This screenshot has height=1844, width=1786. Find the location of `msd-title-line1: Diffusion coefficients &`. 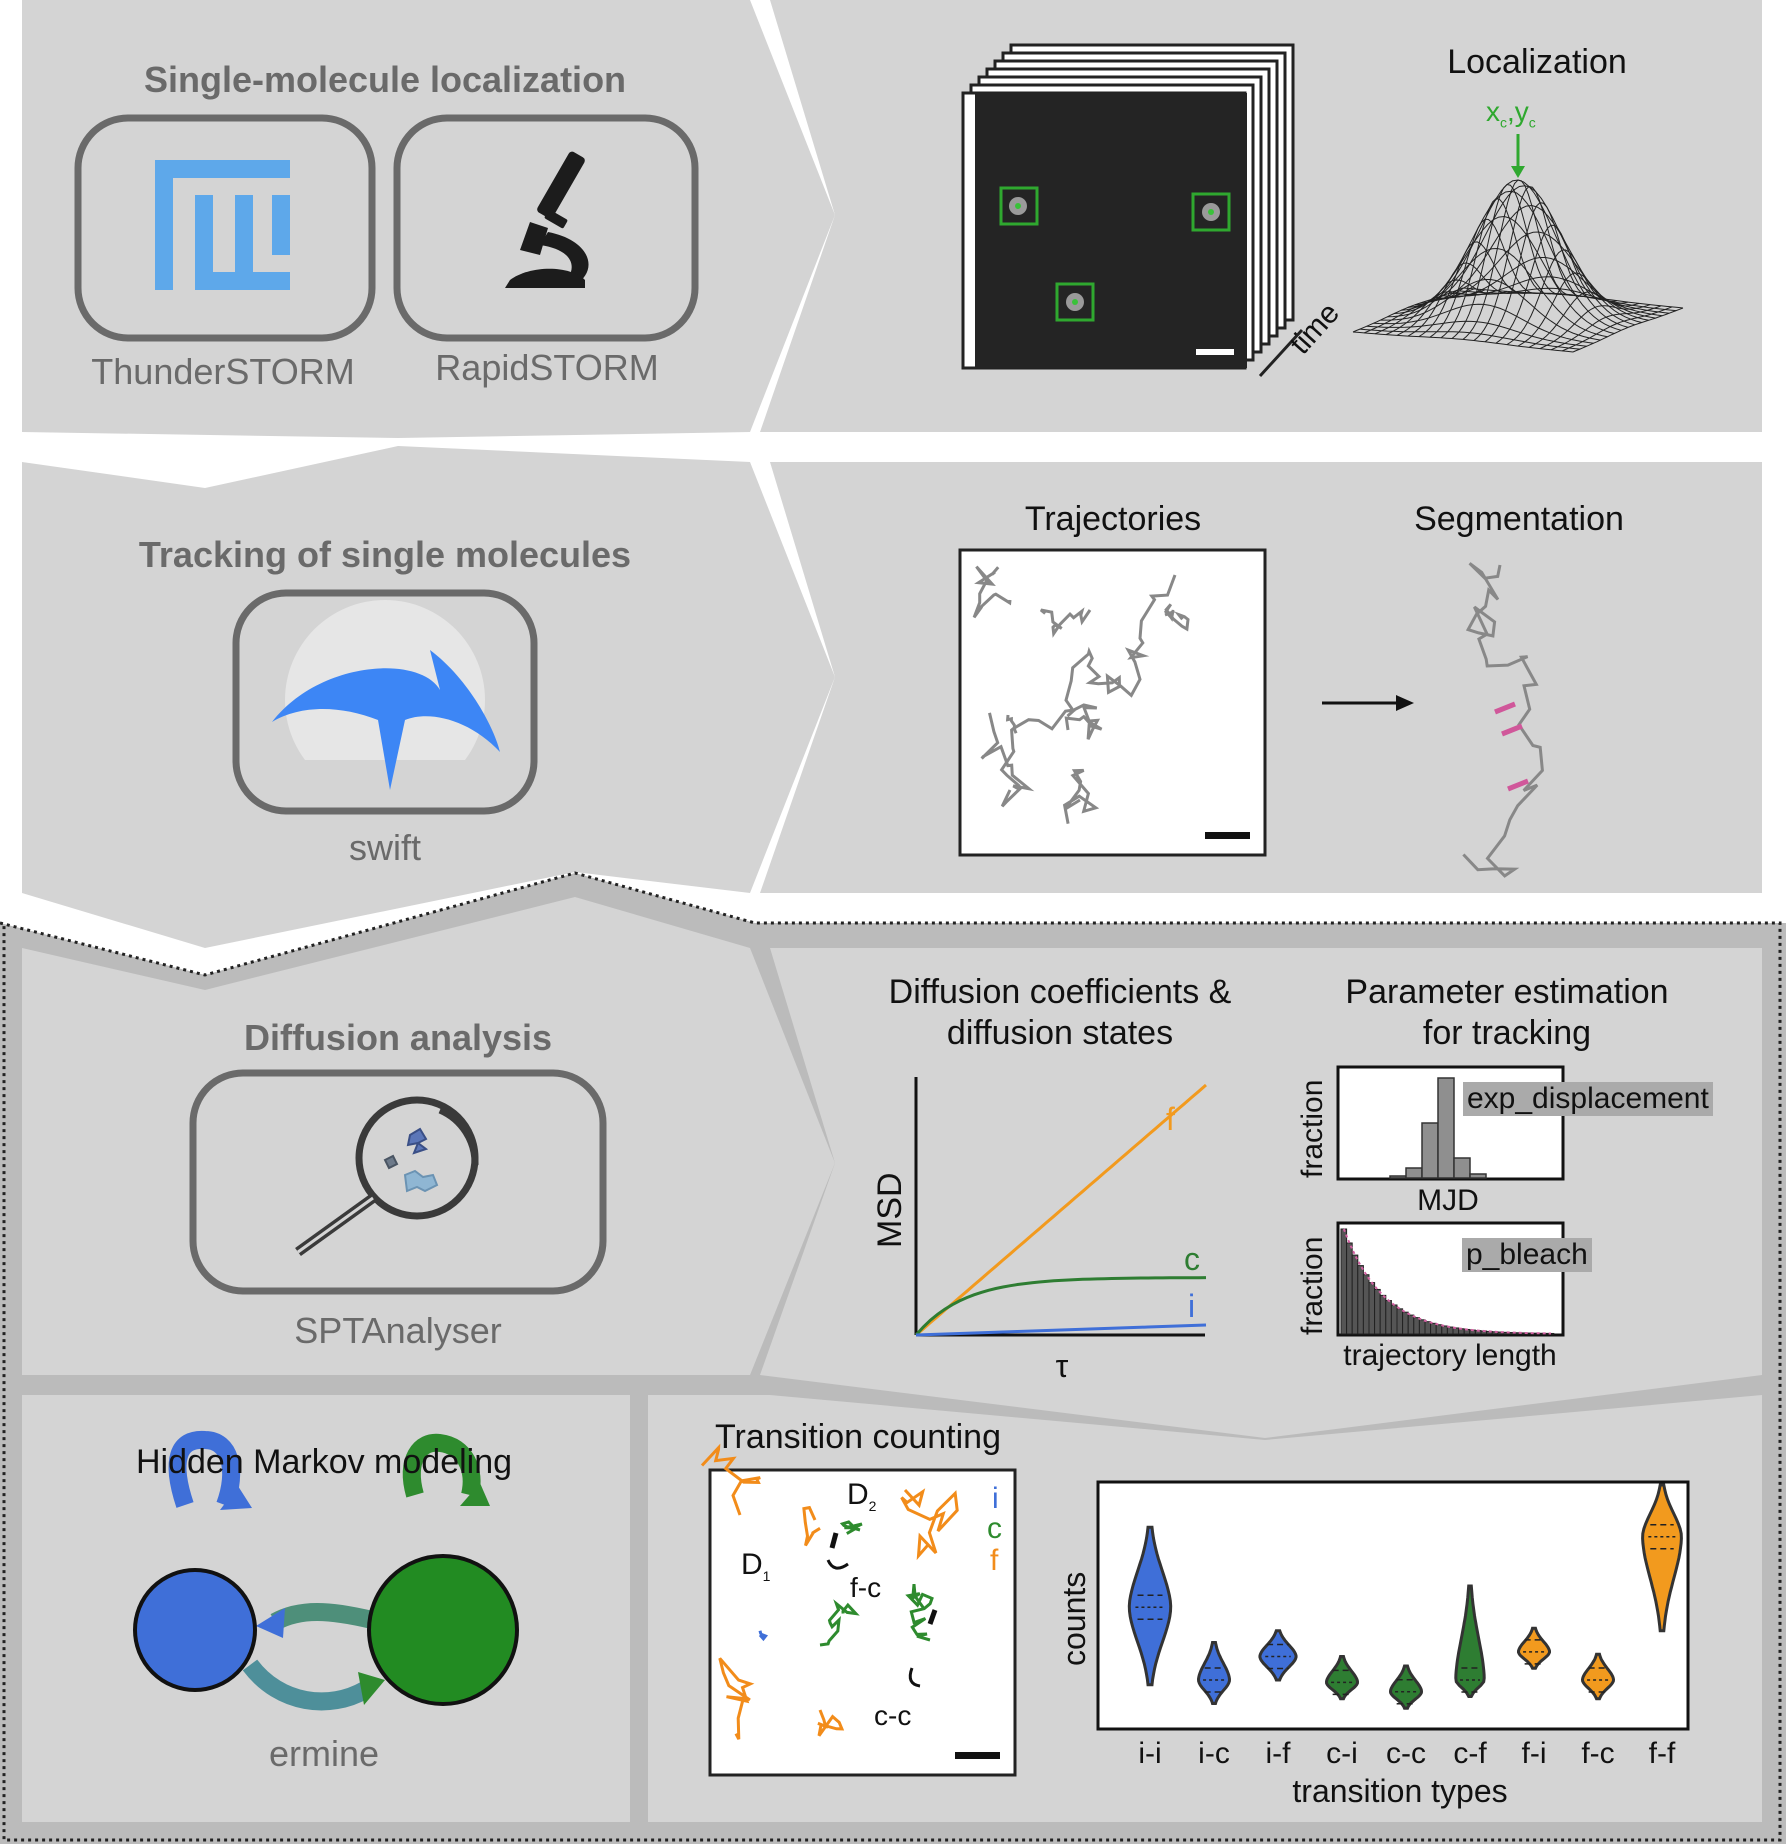

msd-title-line1: Diffusion coefficients & is located at coordinates (1060, 992).